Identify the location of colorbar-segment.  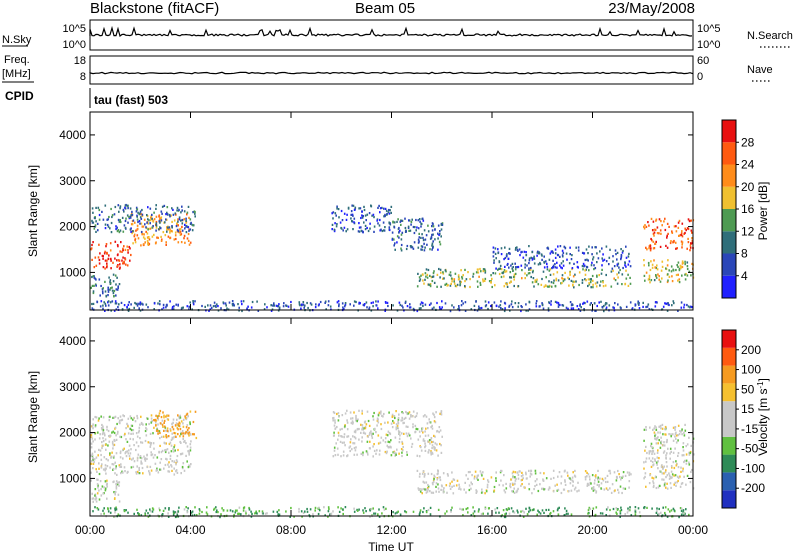
(729, 264).